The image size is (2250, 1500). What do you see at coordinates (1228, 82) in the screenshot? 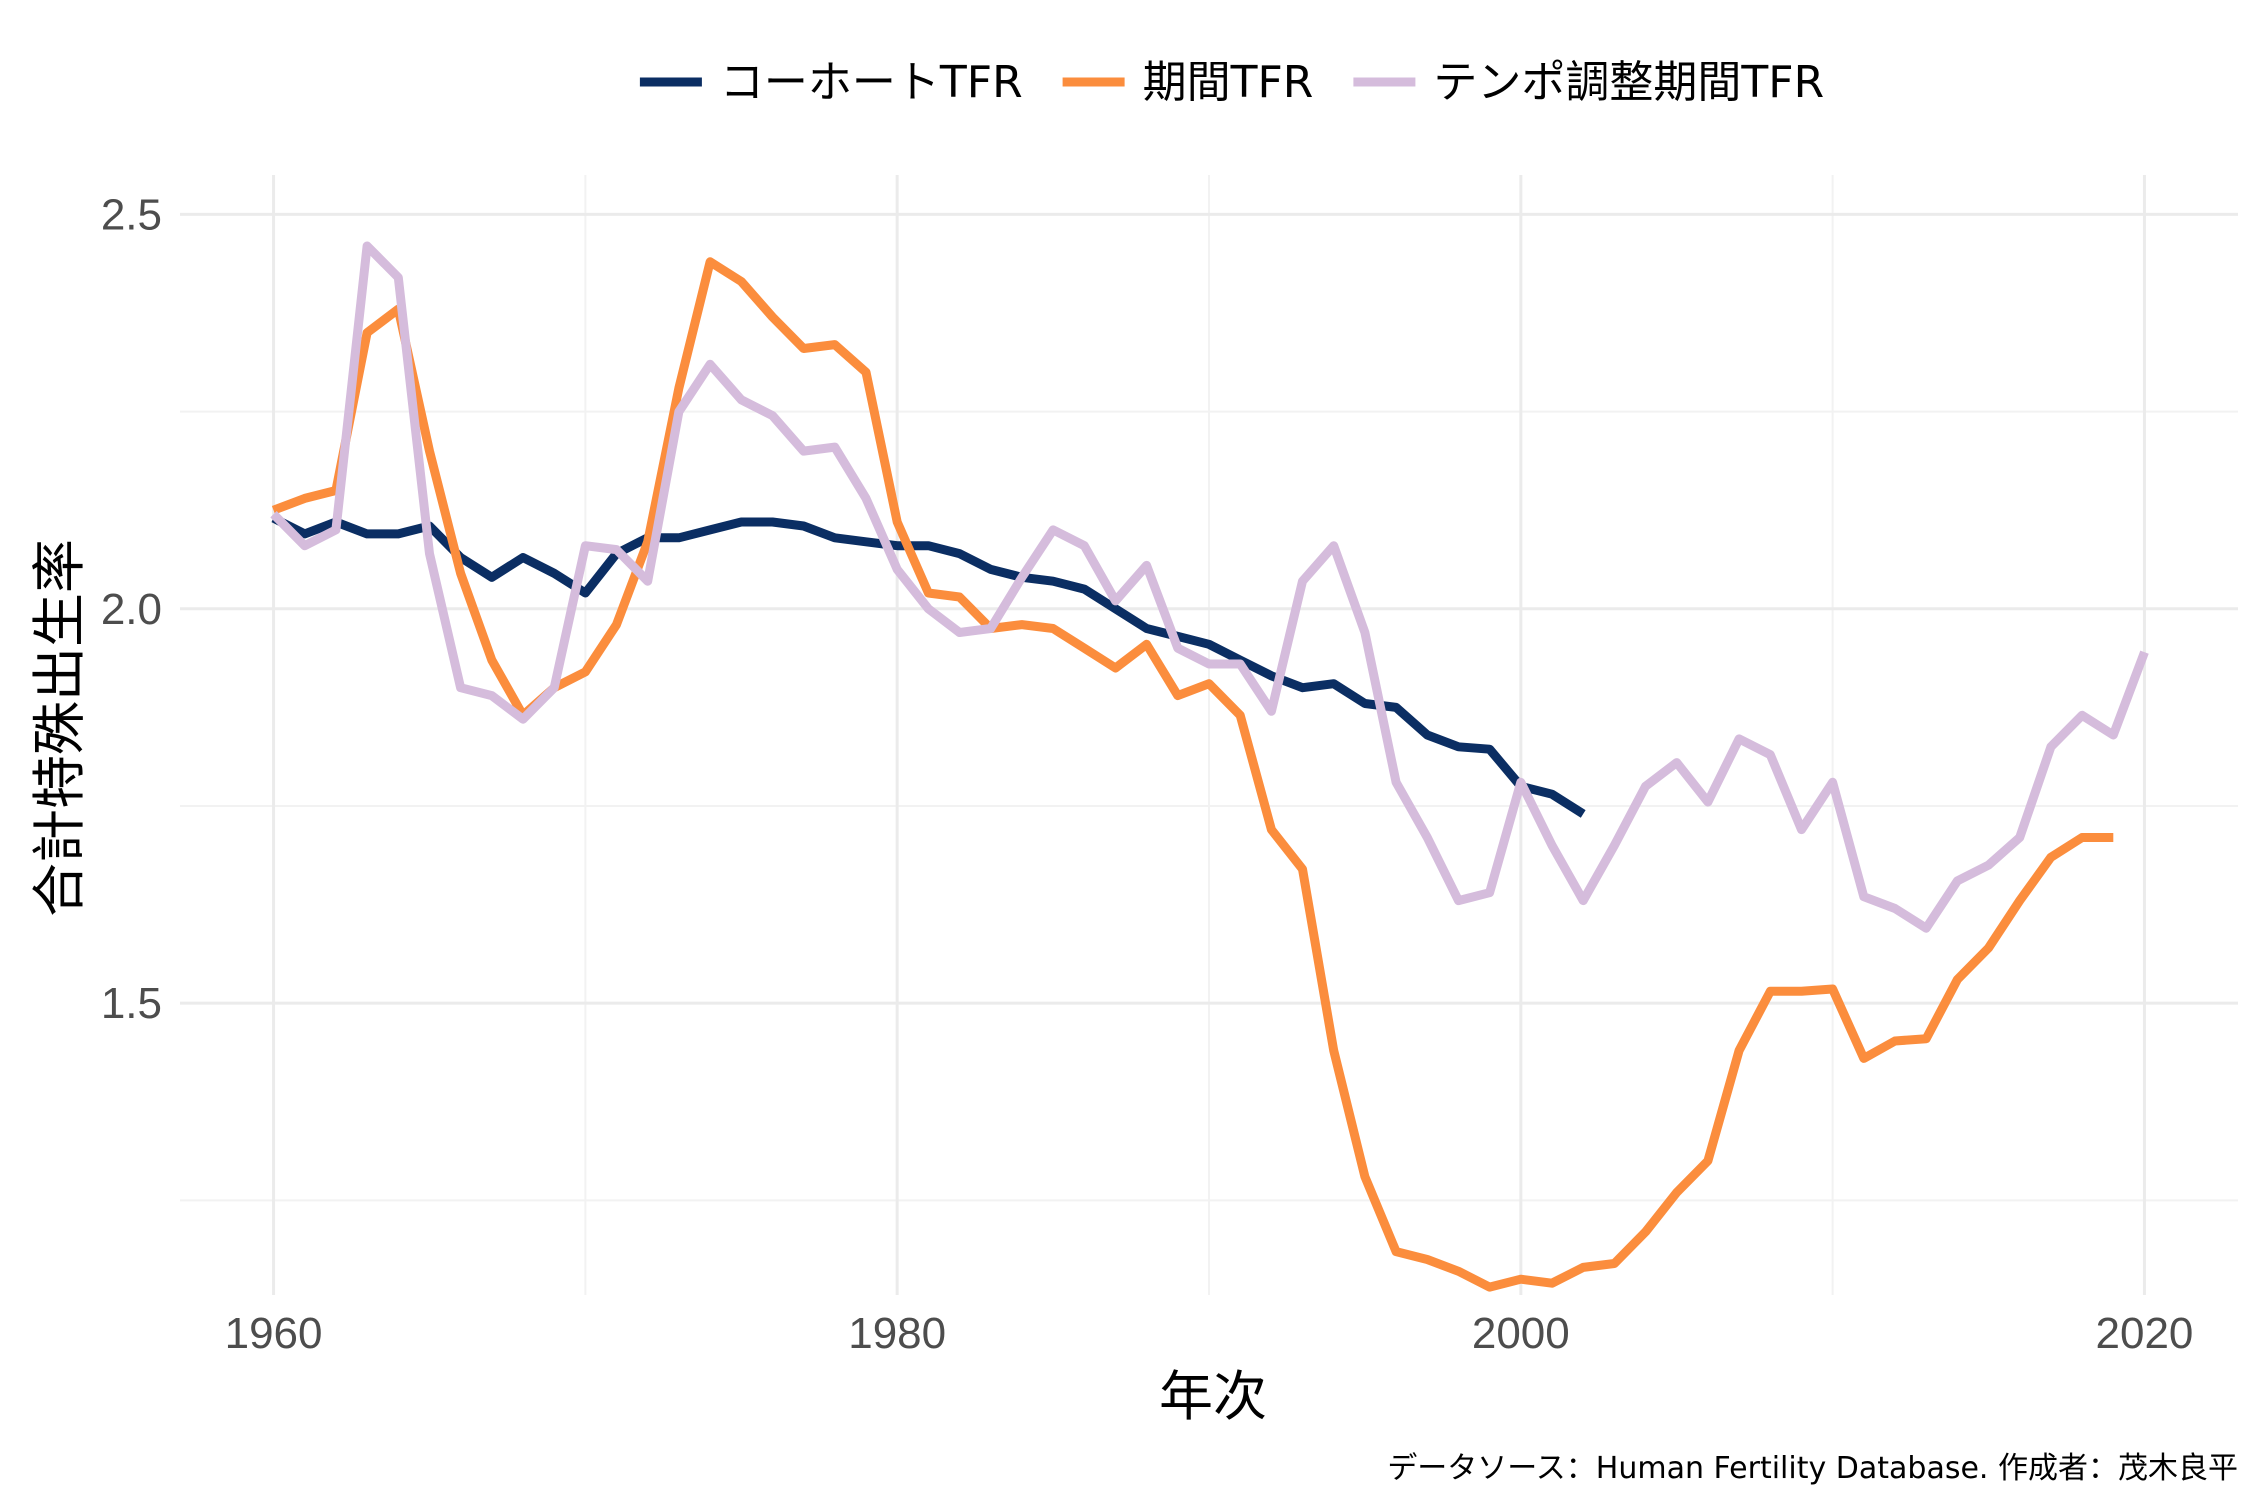
I see `legend-label-2: 期間TFR` at bounding box center [1228, 82].